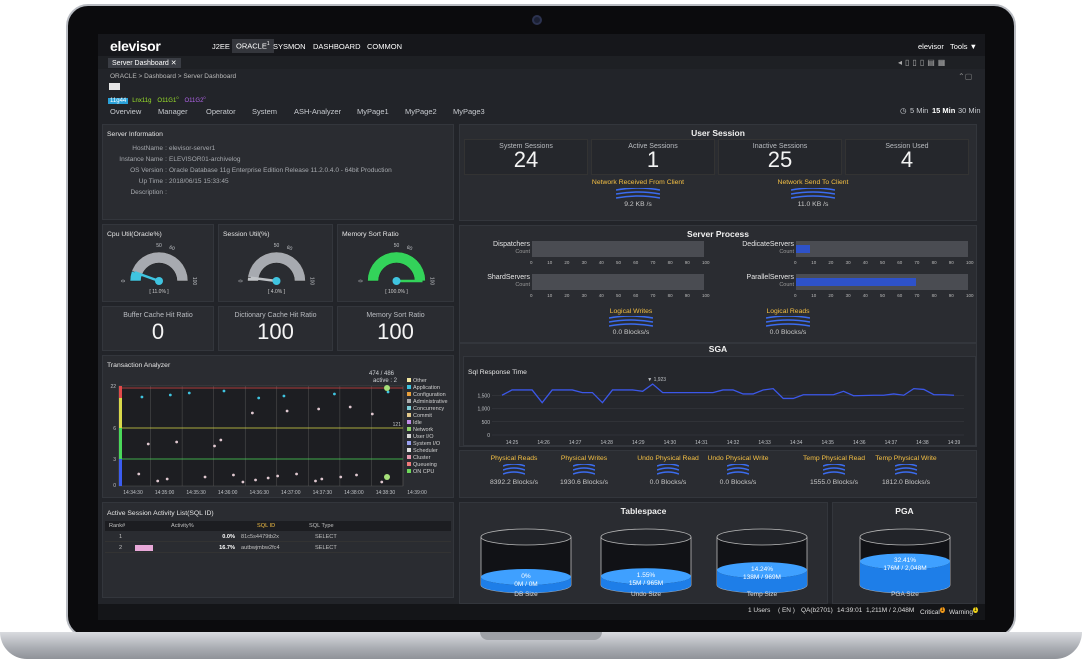 This screenshot has width=1082, height=659. Describe the element at coordinates (427, 423) in the screenshot. I see `txn-legend-item: Idle` at that location.